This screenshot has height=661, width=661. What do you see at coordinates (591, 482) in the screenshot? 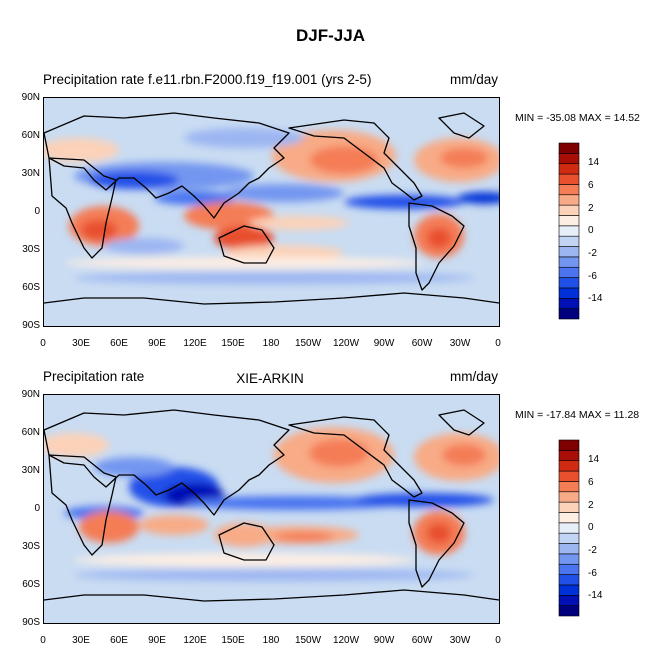
I see `panel-2-cb-label: 6` at bounding box center [591, 482].